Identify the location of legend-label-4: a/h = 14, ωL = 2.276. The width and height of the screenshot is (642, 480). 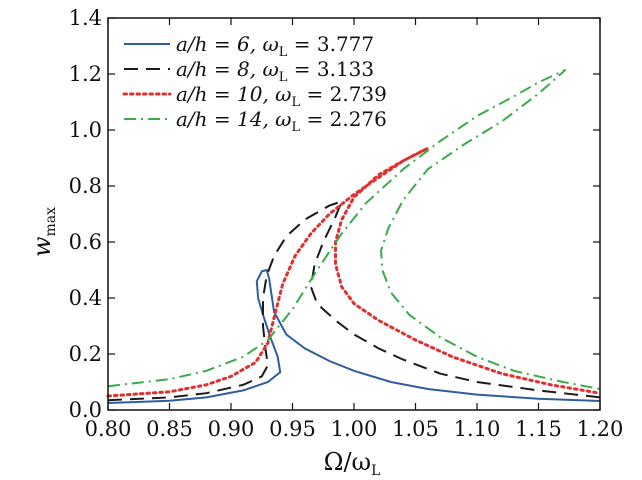
(281, 121).